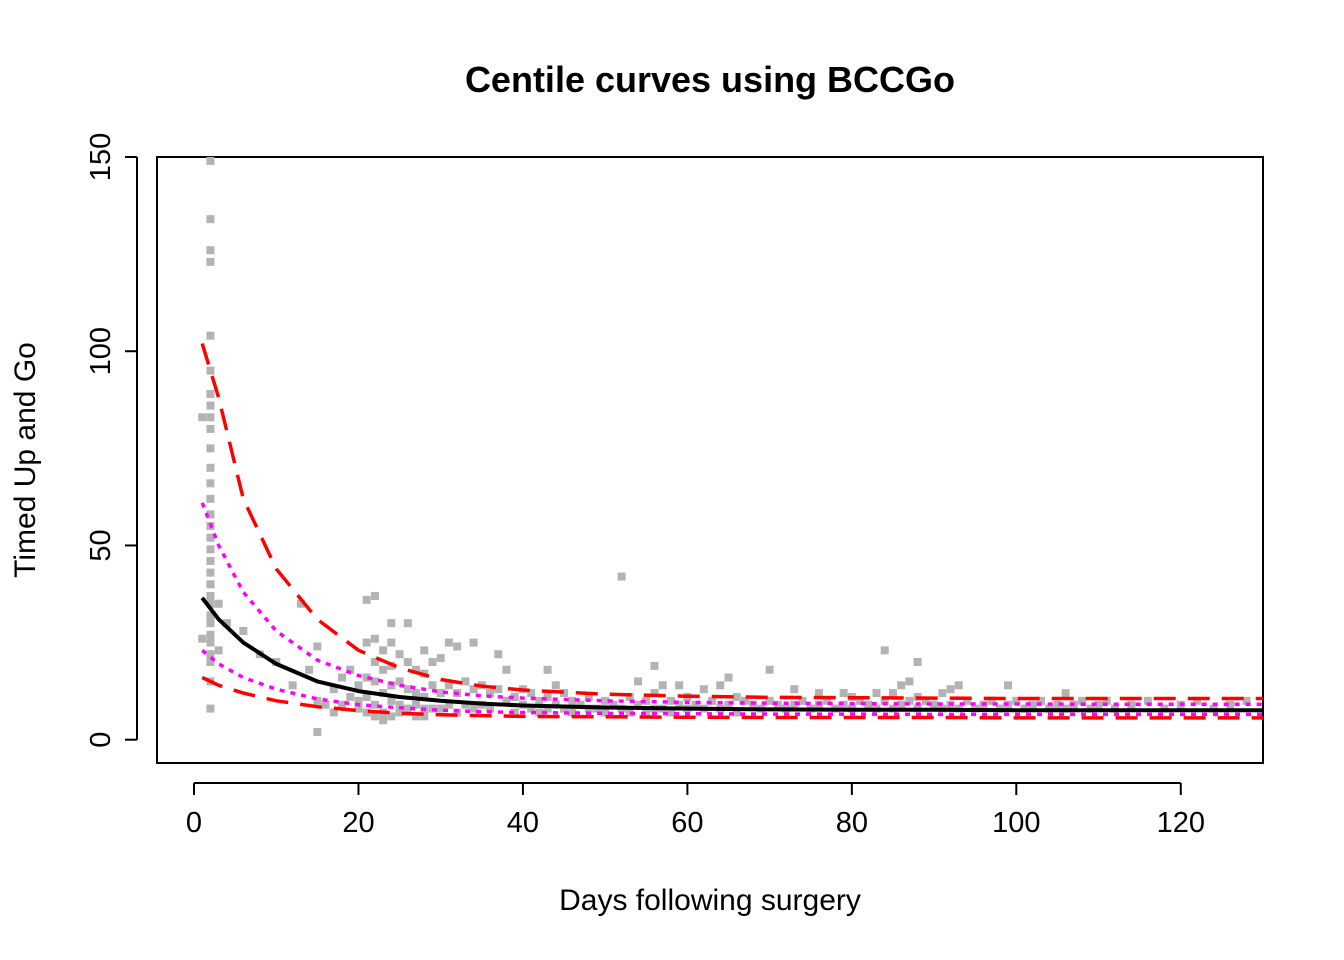 This screenshot has height=960, width=1344. What do you see at coordinates (25, 460) in the screenshot?
I see `y-axis-label: Timed Up and Go` at bounding box center [25, 460].